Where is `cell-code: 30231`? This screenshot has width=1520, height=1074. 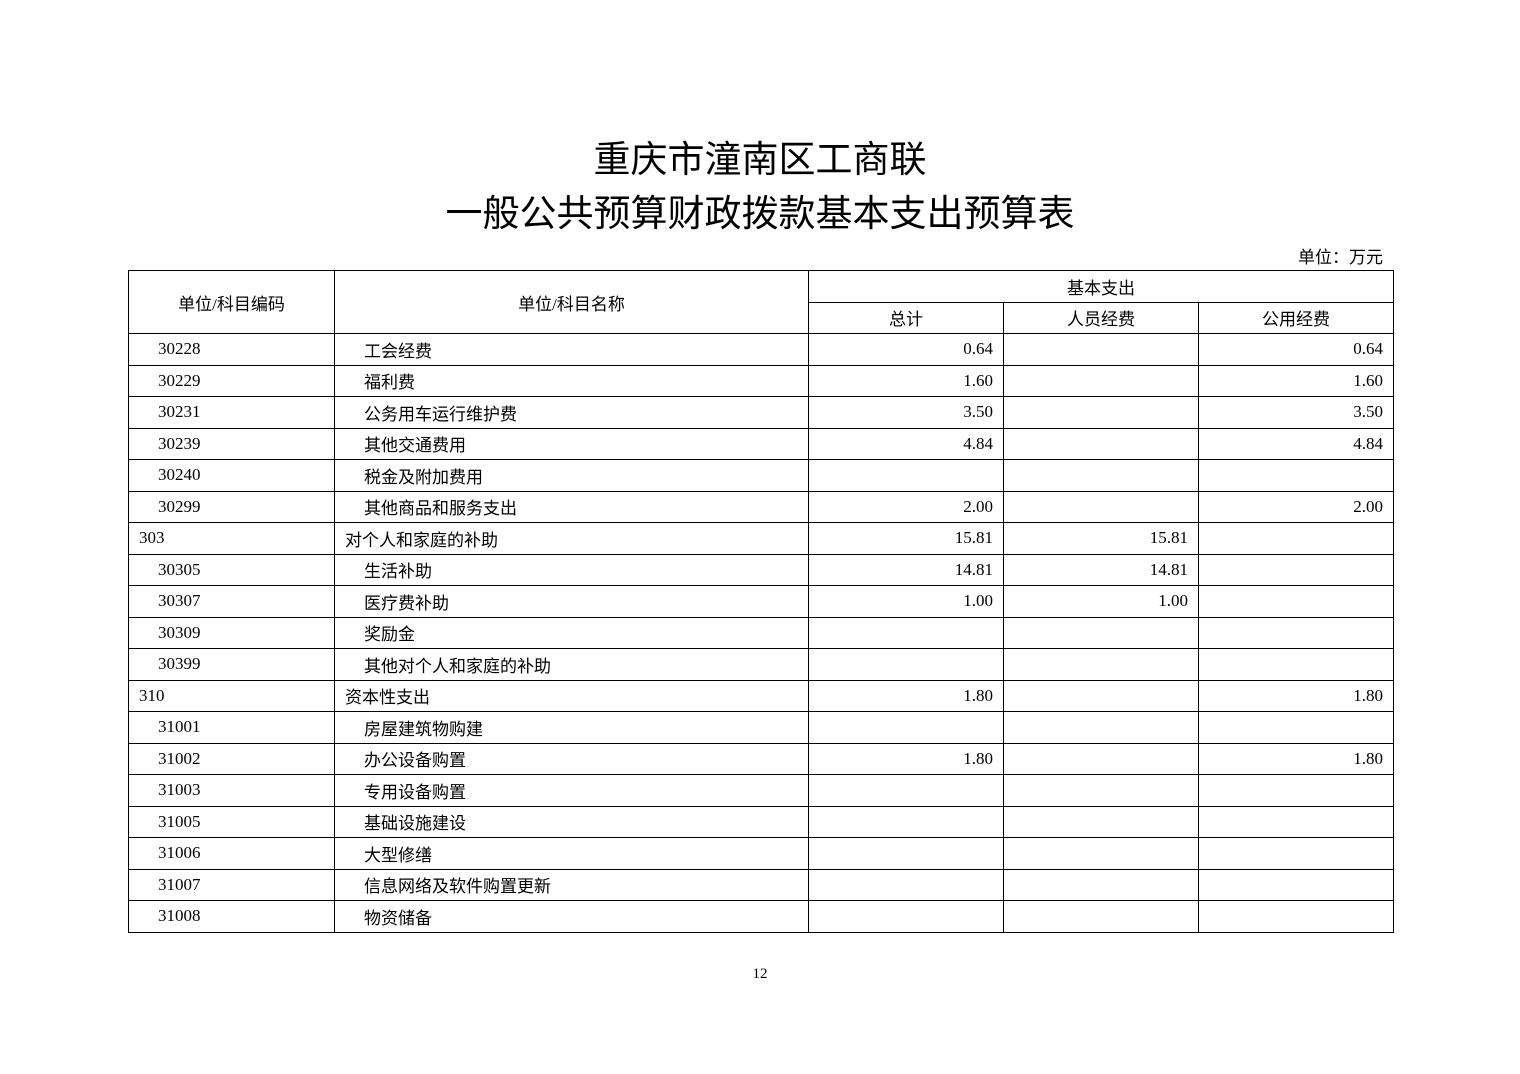 cell-code: 30231 is located at coordinates (231, 412).